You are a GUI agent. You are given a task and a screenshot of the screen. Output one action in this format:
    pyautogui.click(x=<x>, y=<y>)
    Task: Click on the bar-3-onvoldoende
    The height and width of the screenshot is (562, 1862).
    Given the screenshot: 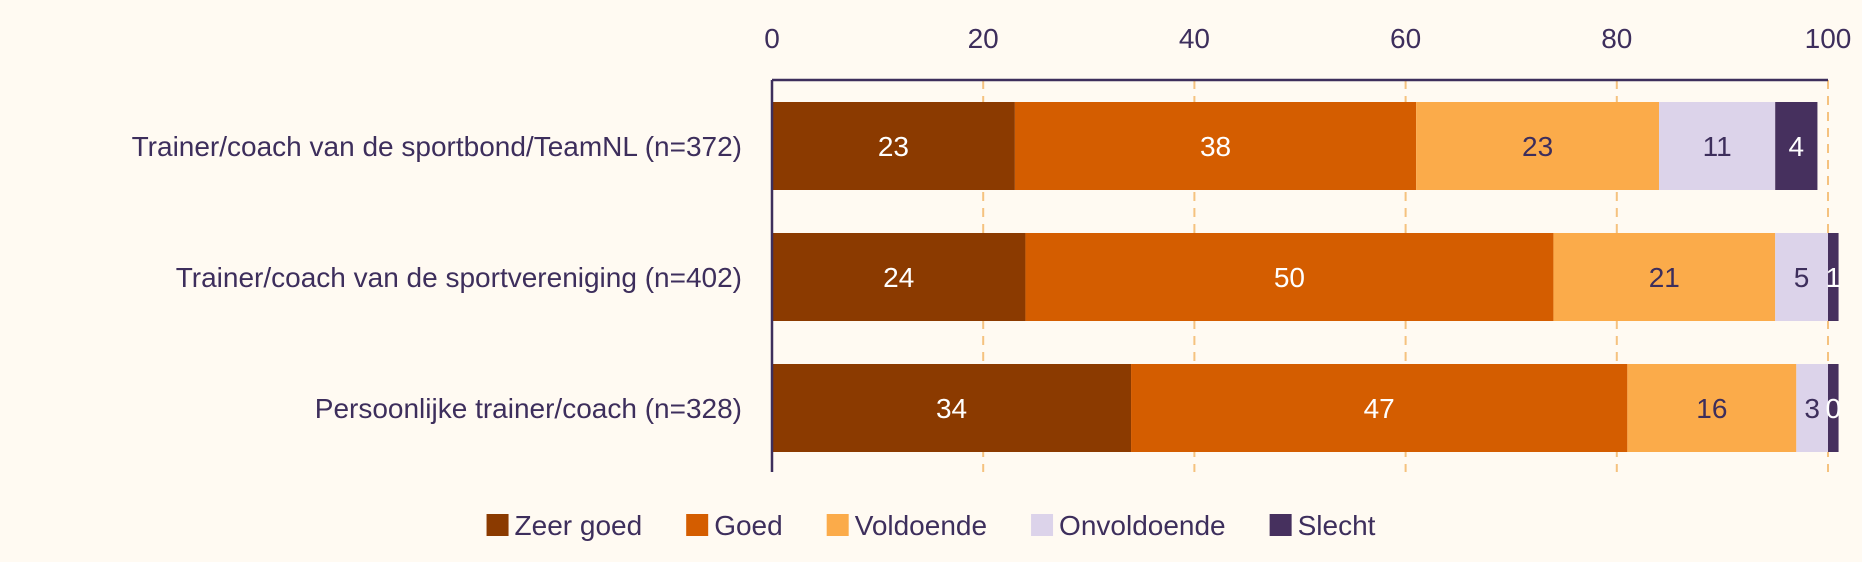 What is the action you would take?
    pyautogui.click(x=1812, y=408)
    